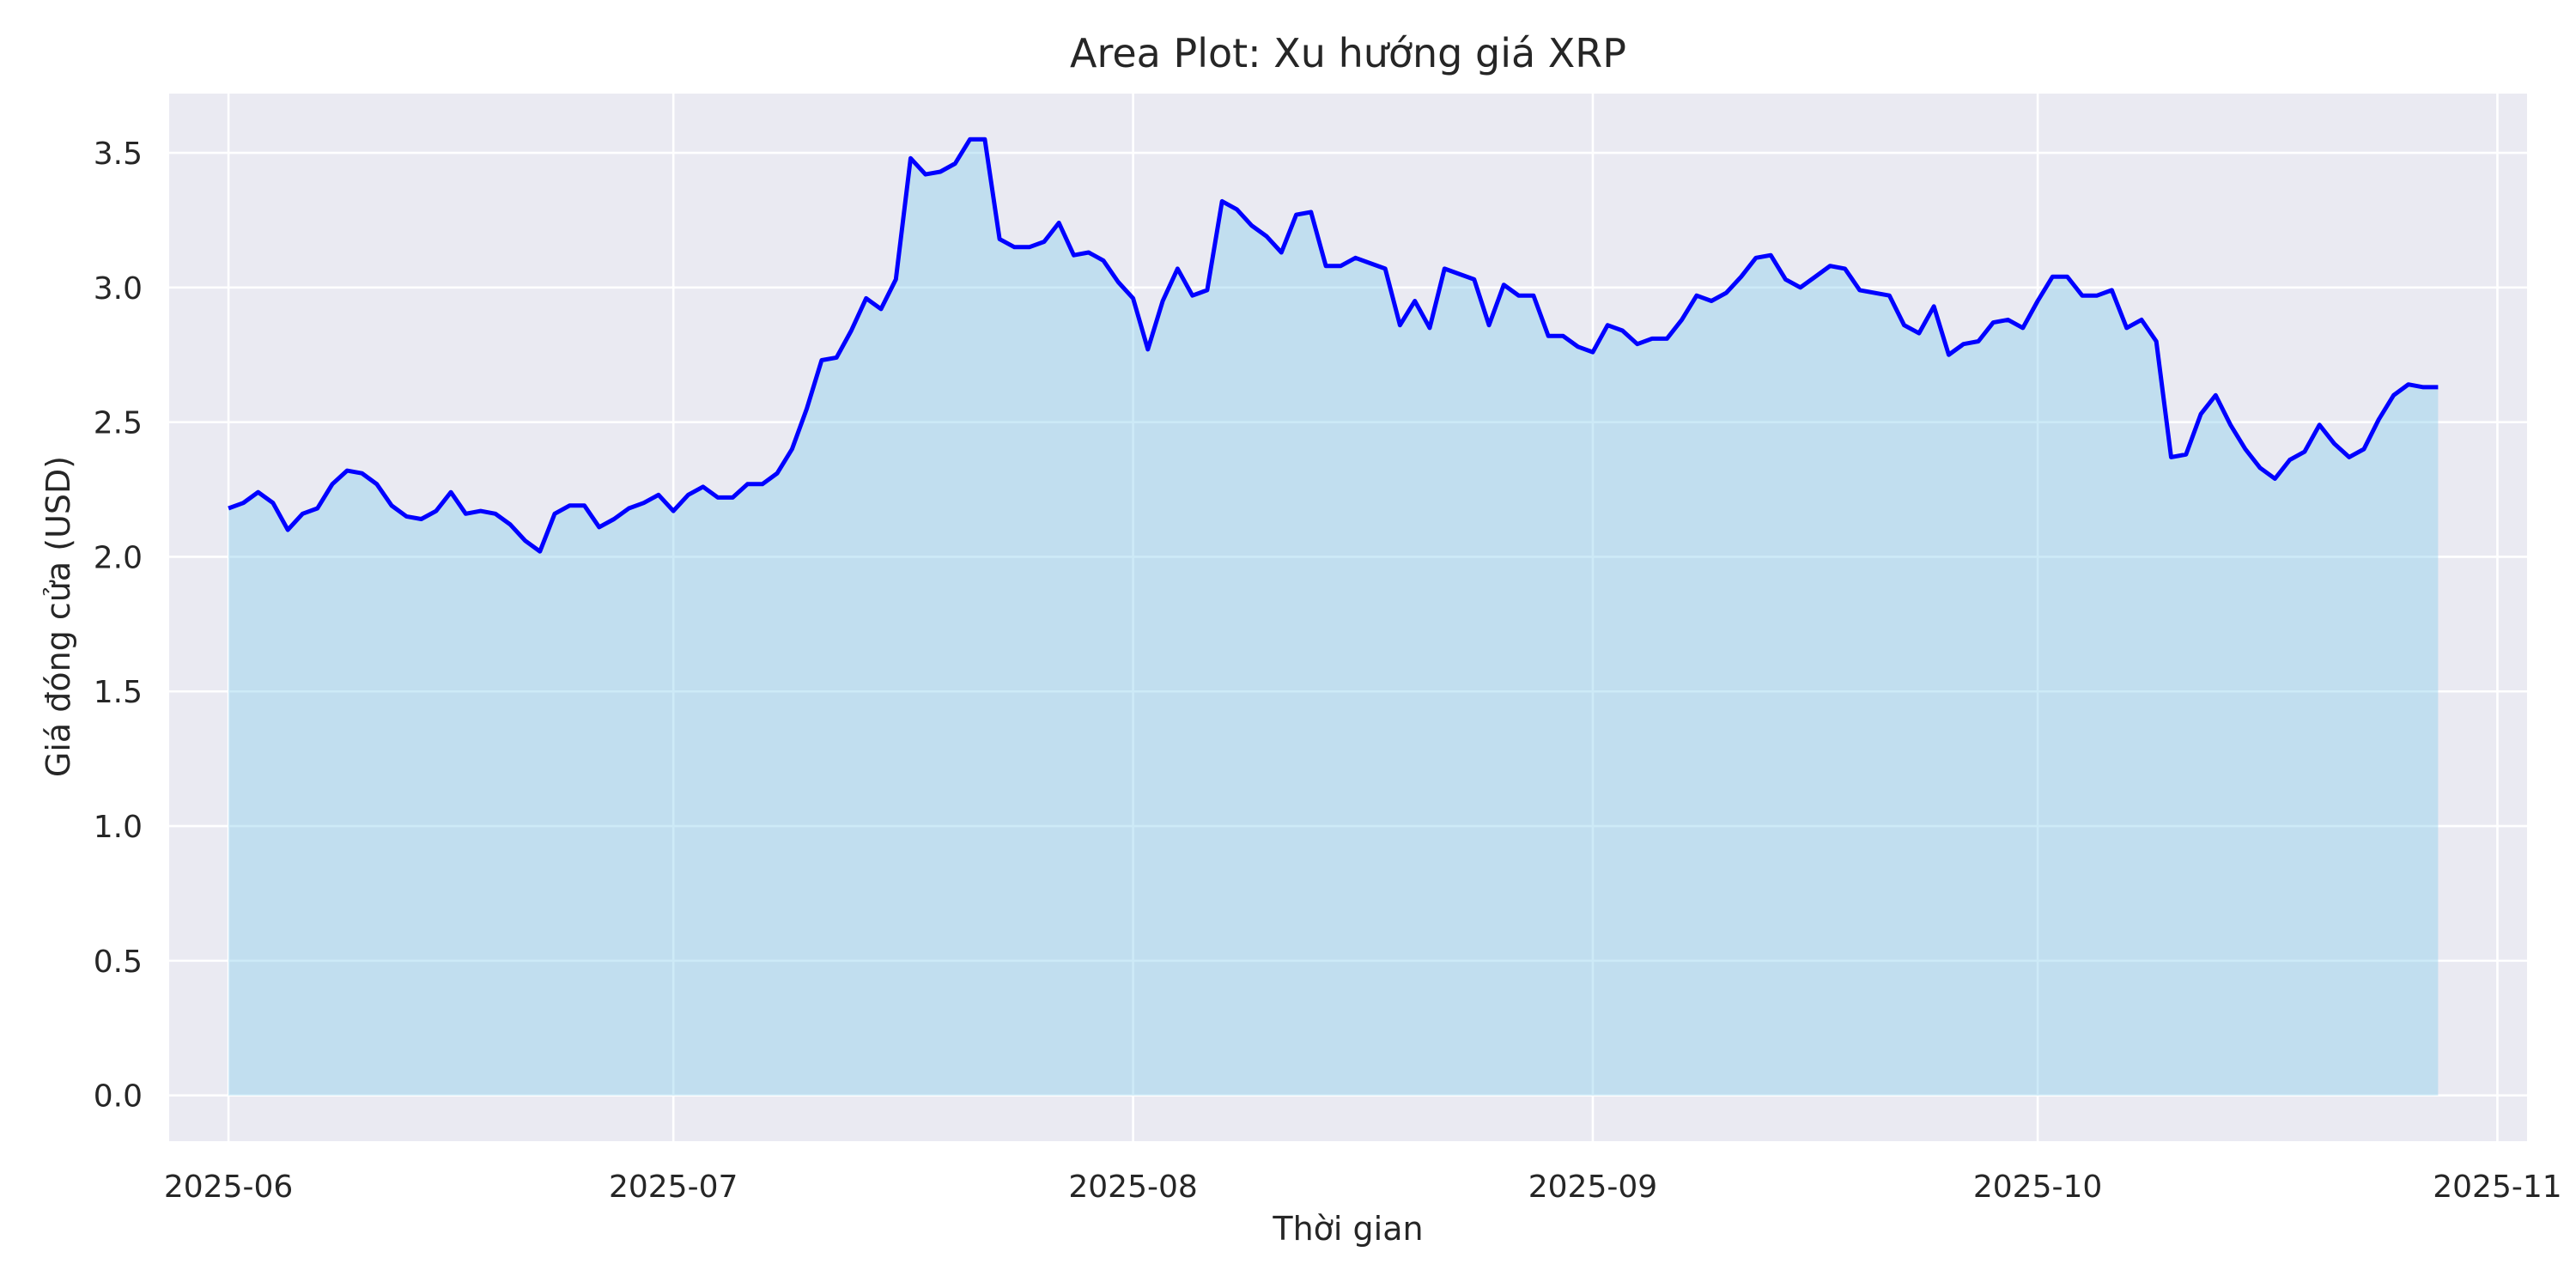 This screenshot has width=2576, height=1288. I want to click on chart-title: Area Plot: Xu hướng giá XRP, so click(1348, 53).